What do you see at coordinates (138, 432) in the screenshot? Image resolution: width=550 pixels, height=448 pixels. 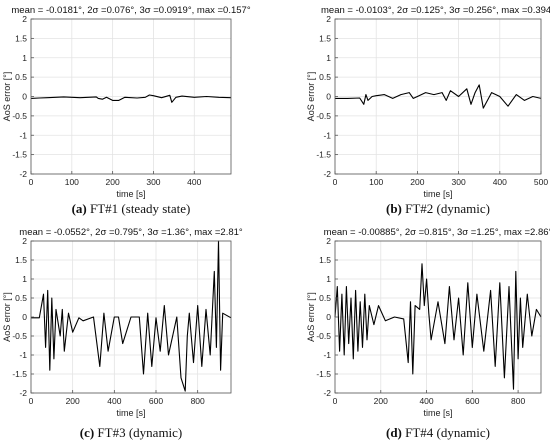 I see `caption-text: FT#3 (dynamic)` at bounding box center [138, 432].